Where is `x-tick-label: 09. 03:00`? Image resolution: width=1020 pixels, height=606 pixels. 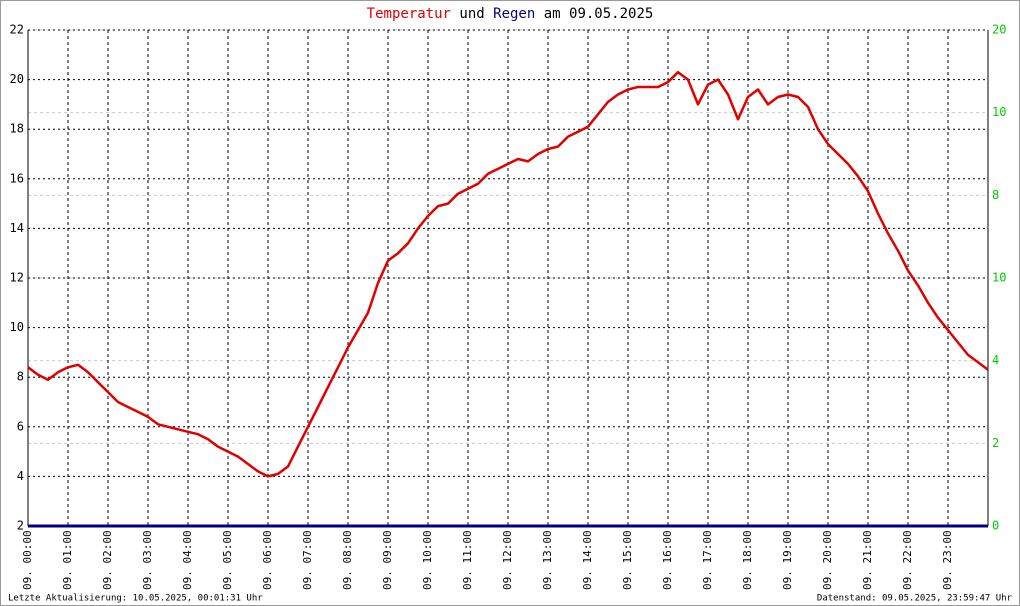
x-tick-label: 09. 03:00 is located at coordinates (147, 560).